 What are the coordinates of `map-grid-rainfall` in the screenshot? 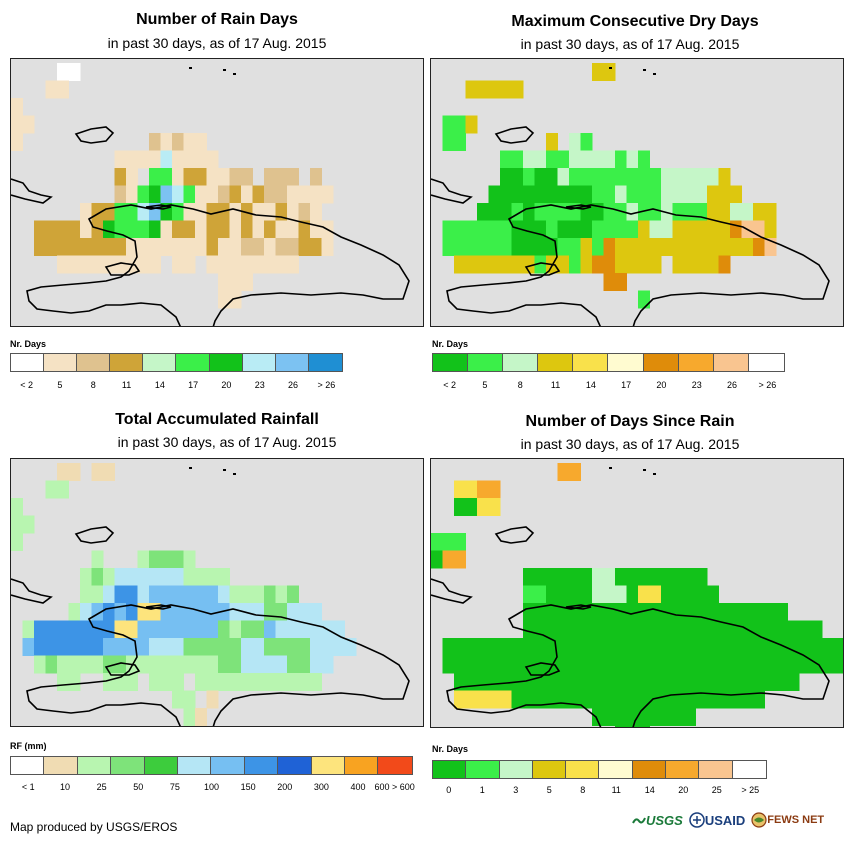 It's located at (210, 594).